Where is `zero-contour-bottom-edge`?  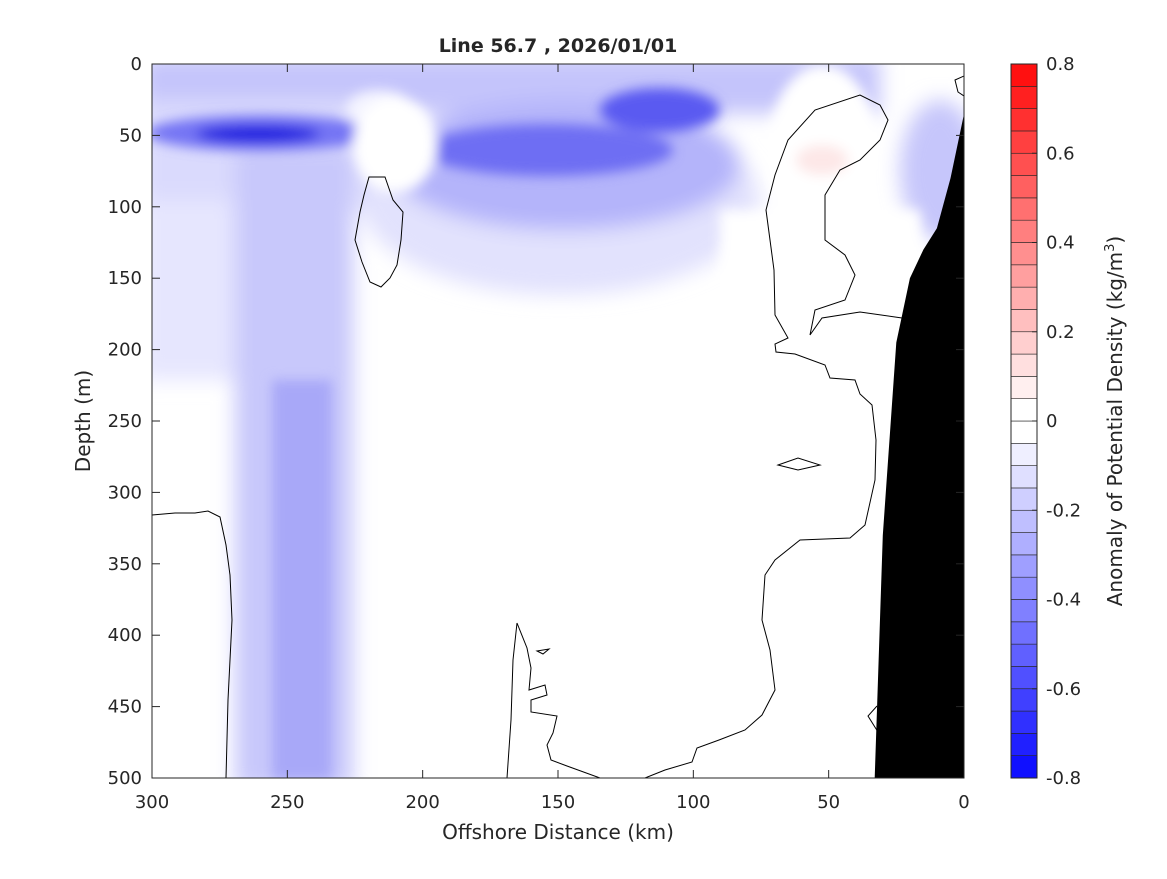
zero-contour-bottom-edge is located at coordinates (873, 719).